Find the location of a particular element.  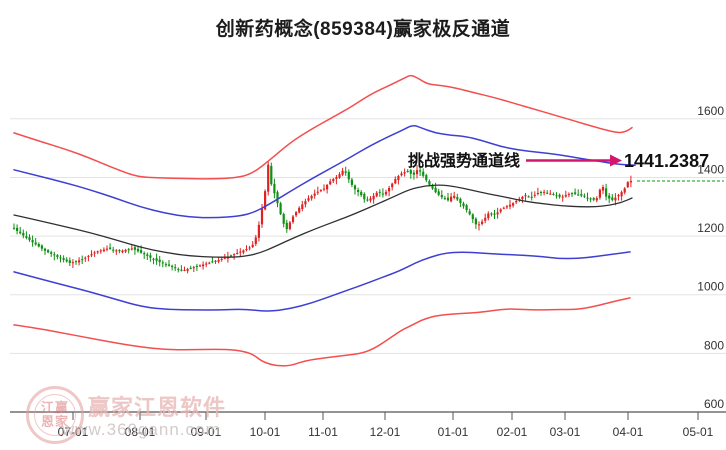

y-axis-tick-label: 1000 is located at coordinates (710, 287).